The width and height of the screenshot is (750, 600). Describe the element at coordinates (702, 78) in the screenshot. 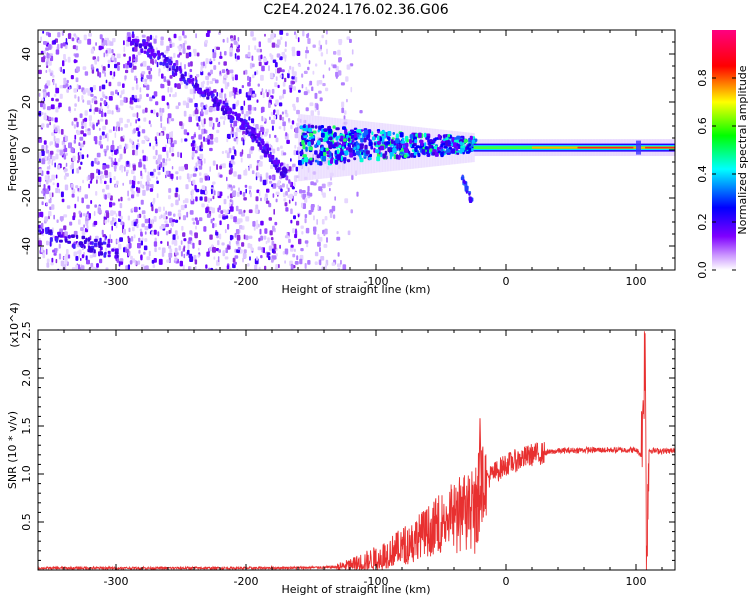

I see `colorbar-tick-label: 0.8` at that location.